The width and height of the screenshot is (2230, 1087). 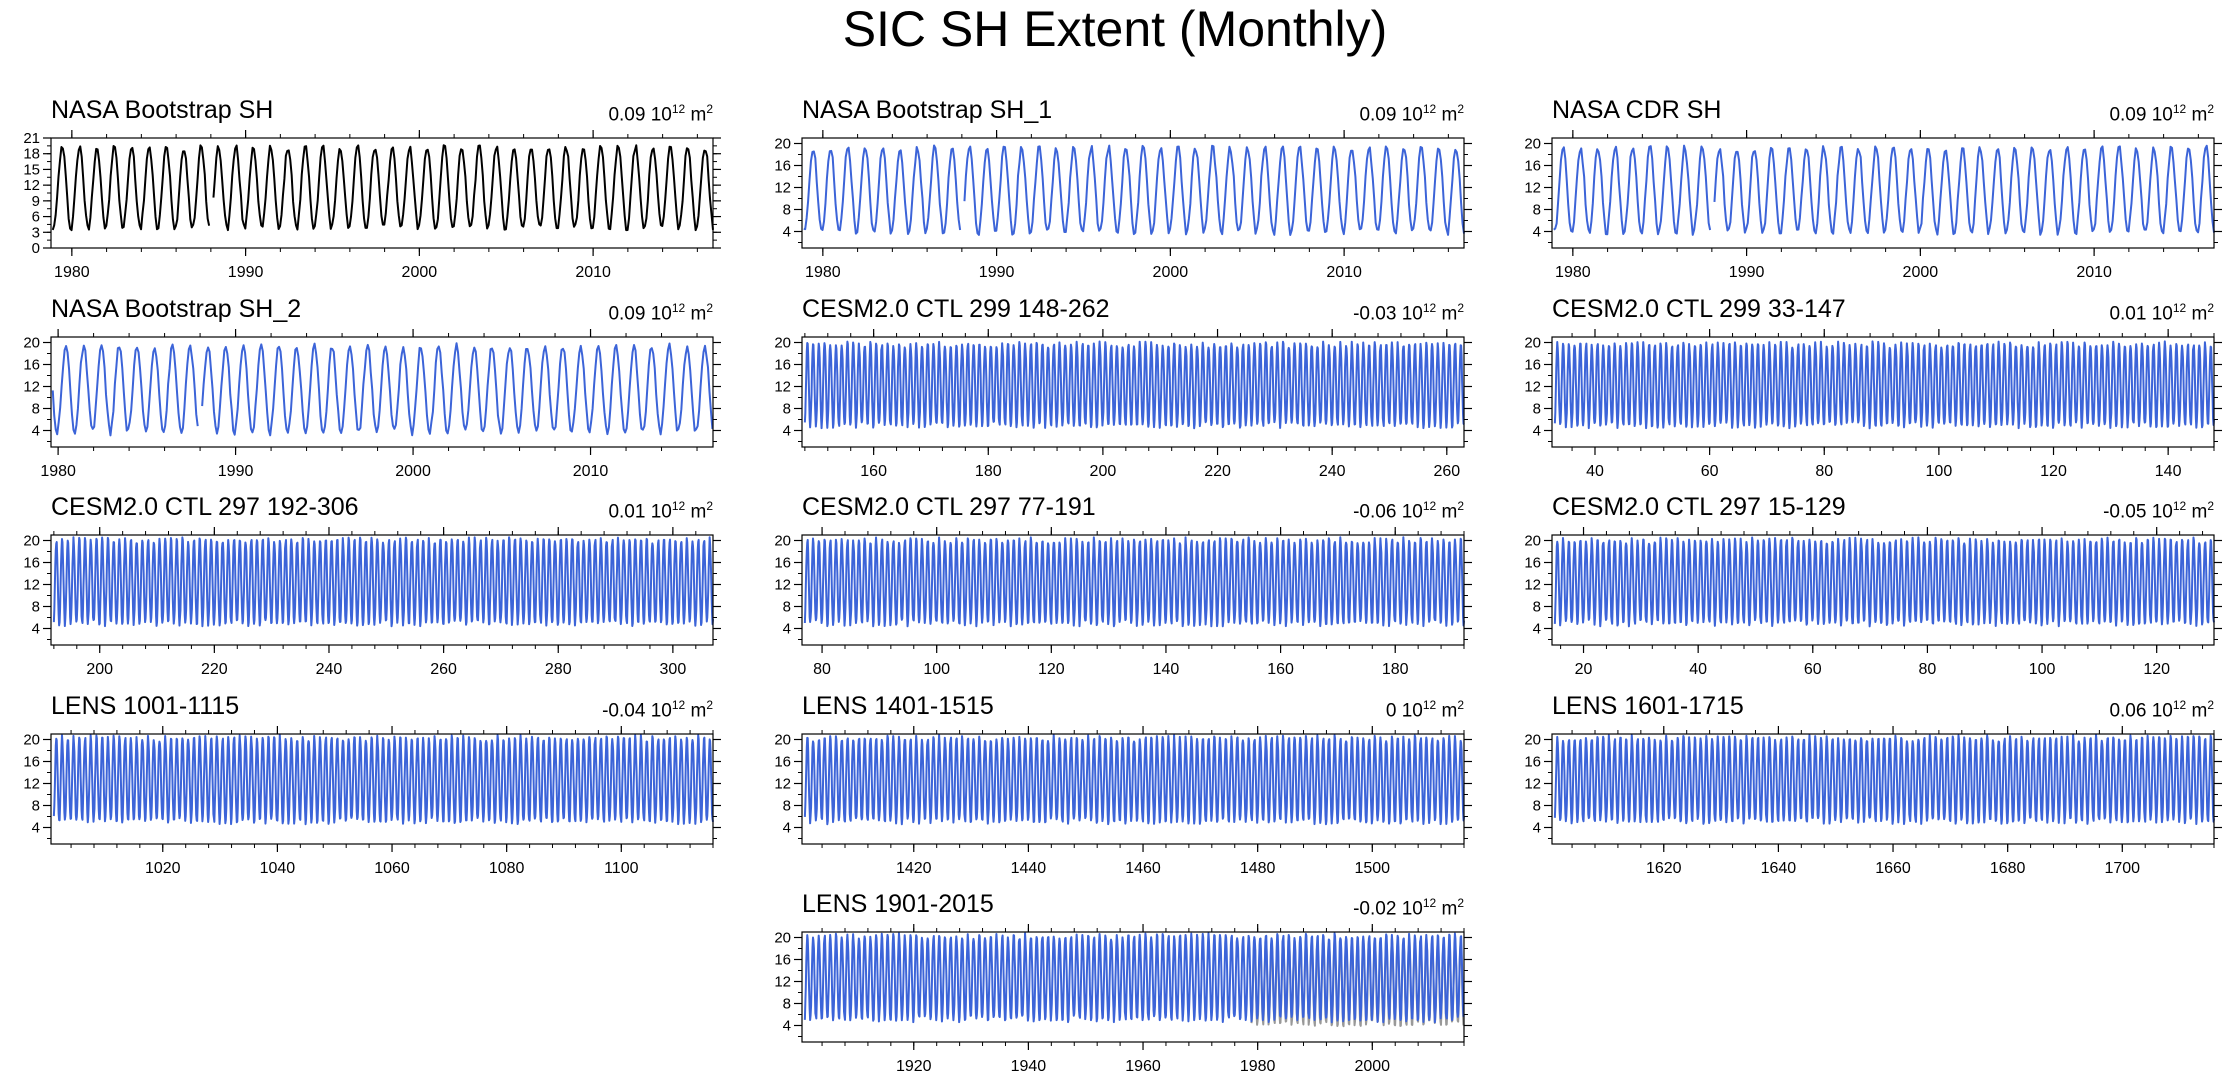 What do you see at coordinates (31, 138) in the screenshot?
I see `y-tick-label: 21` at bounding box center [31, 138].